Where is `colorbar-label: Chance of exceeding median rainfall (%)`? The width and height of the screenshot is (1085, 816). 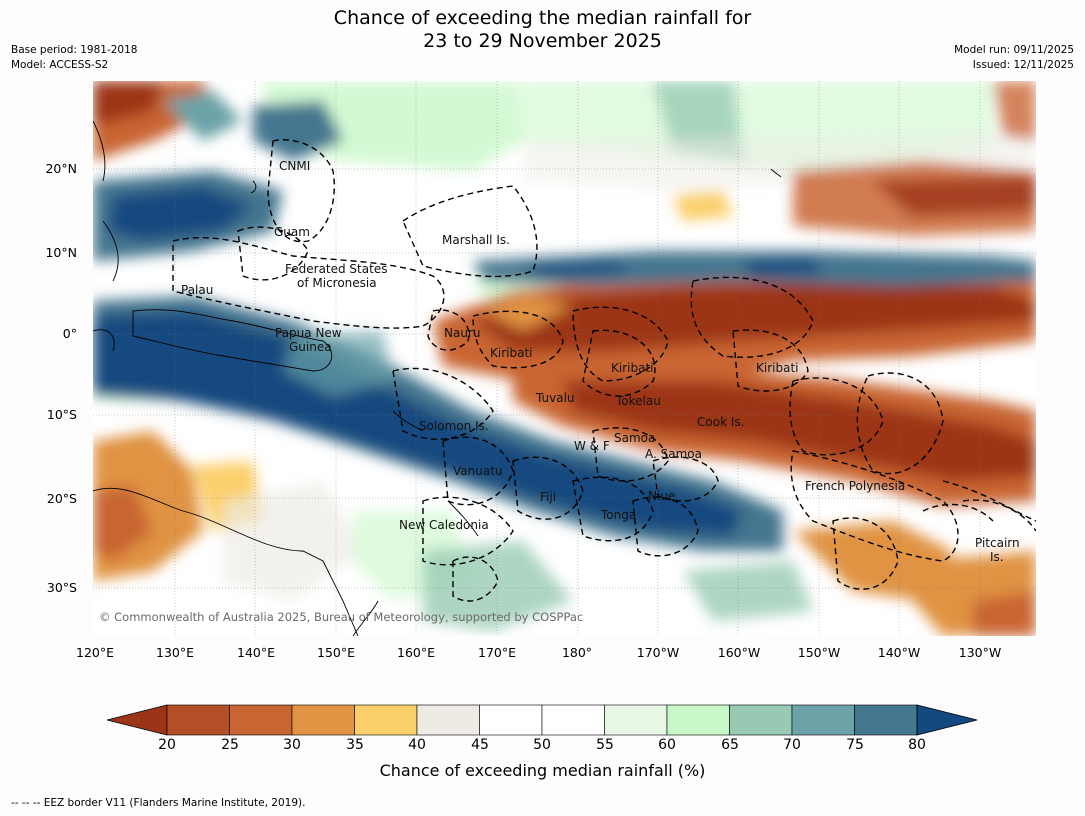
colorbar-label: Chance of exceeding median rainfall (%) is located at coordinates (542, 770).